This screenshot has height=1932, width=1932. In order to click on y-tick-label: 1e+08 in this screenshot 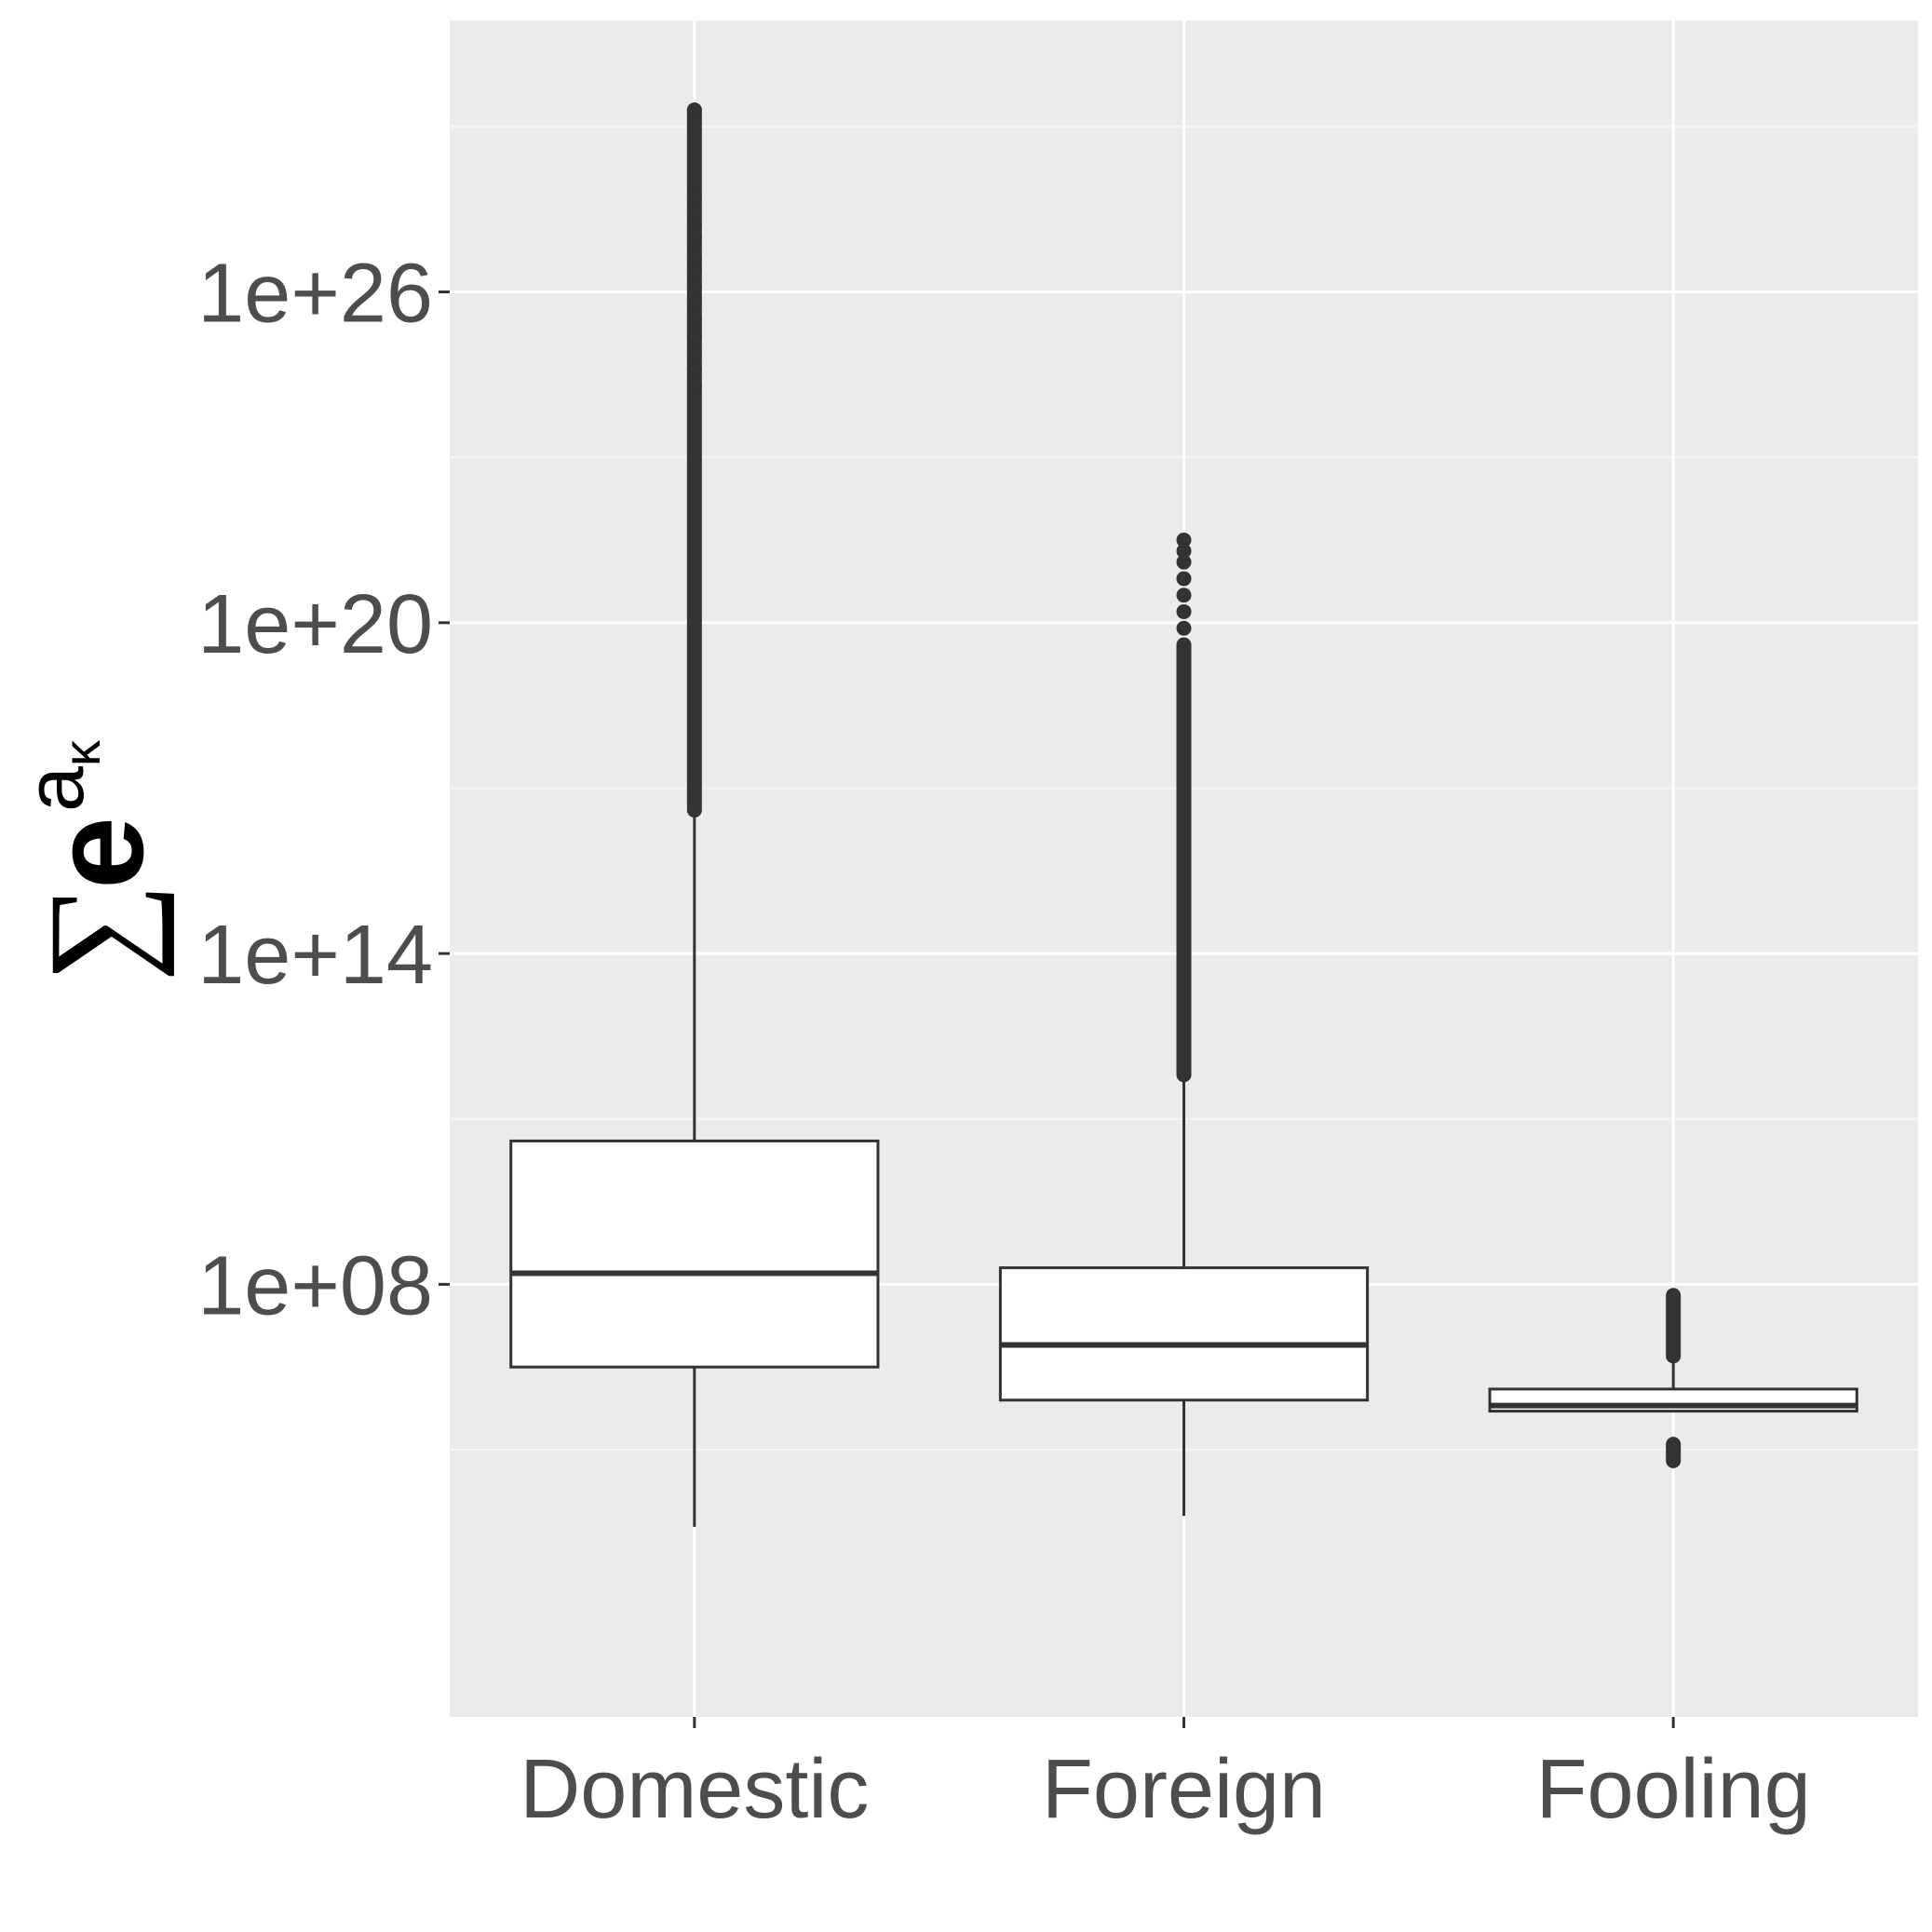, I will do `click(315, 1285)`.